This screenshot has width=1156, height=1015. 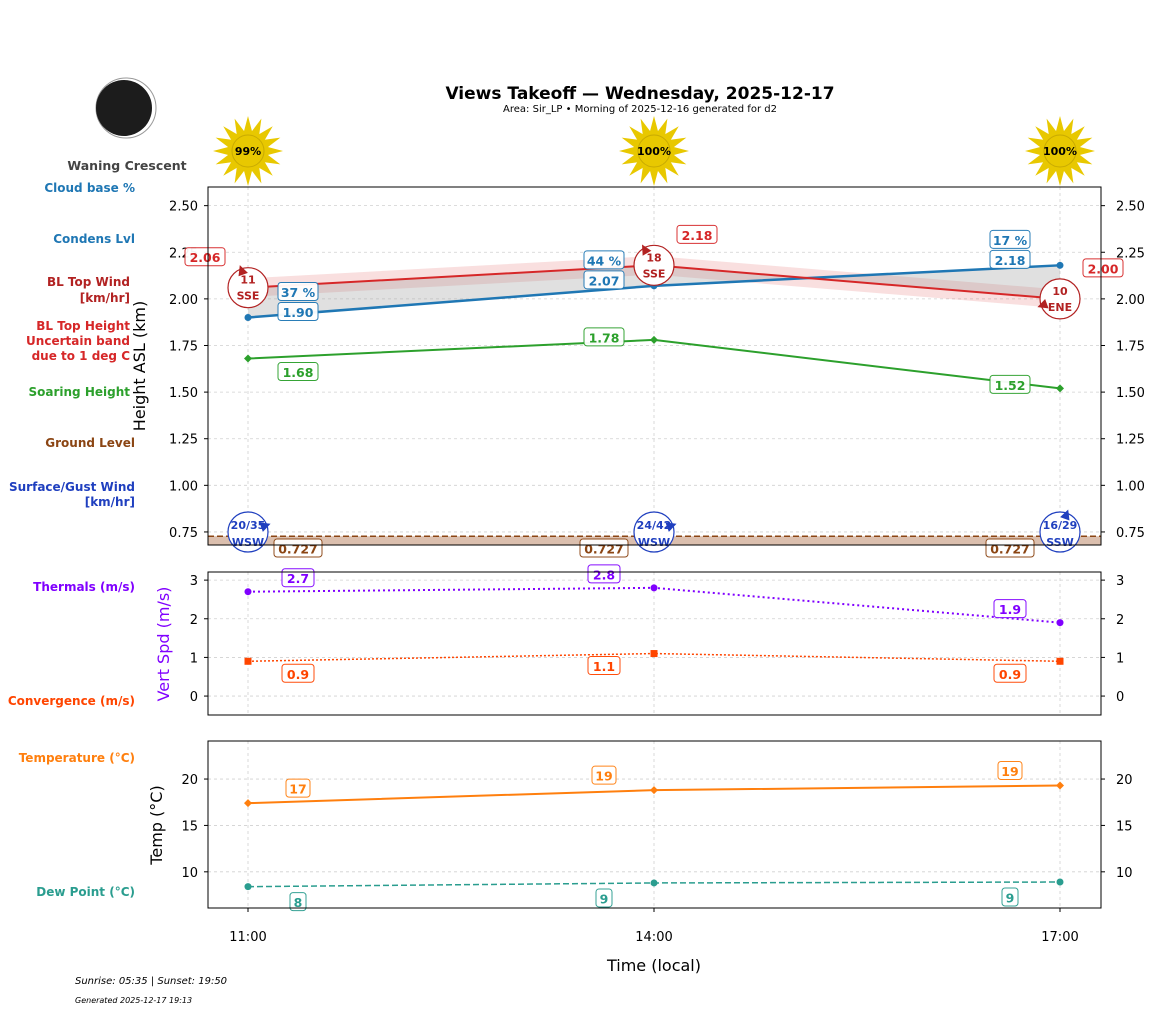 What do you see at coordinates (248, 296) in the screenshot?
I see `bl-wind-dir: SSE` at bounding box center [248, 296].